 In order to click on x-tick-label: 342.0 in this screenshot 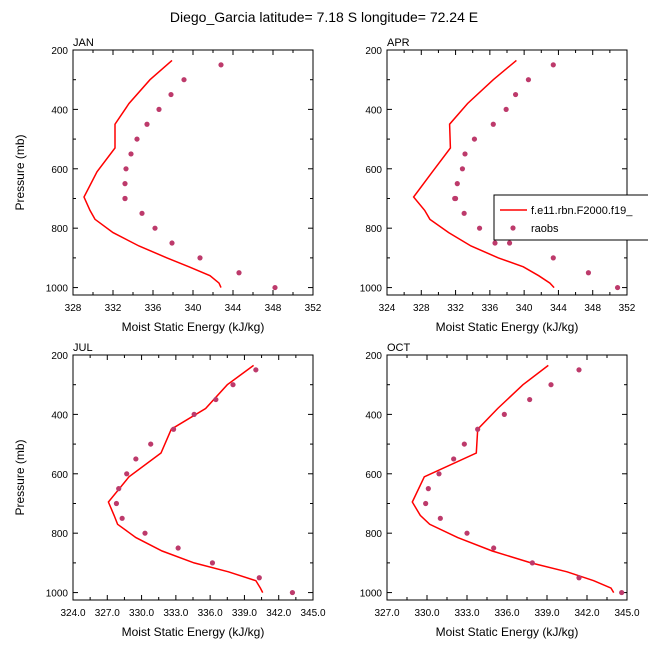, I will do `click(278, 613)`.